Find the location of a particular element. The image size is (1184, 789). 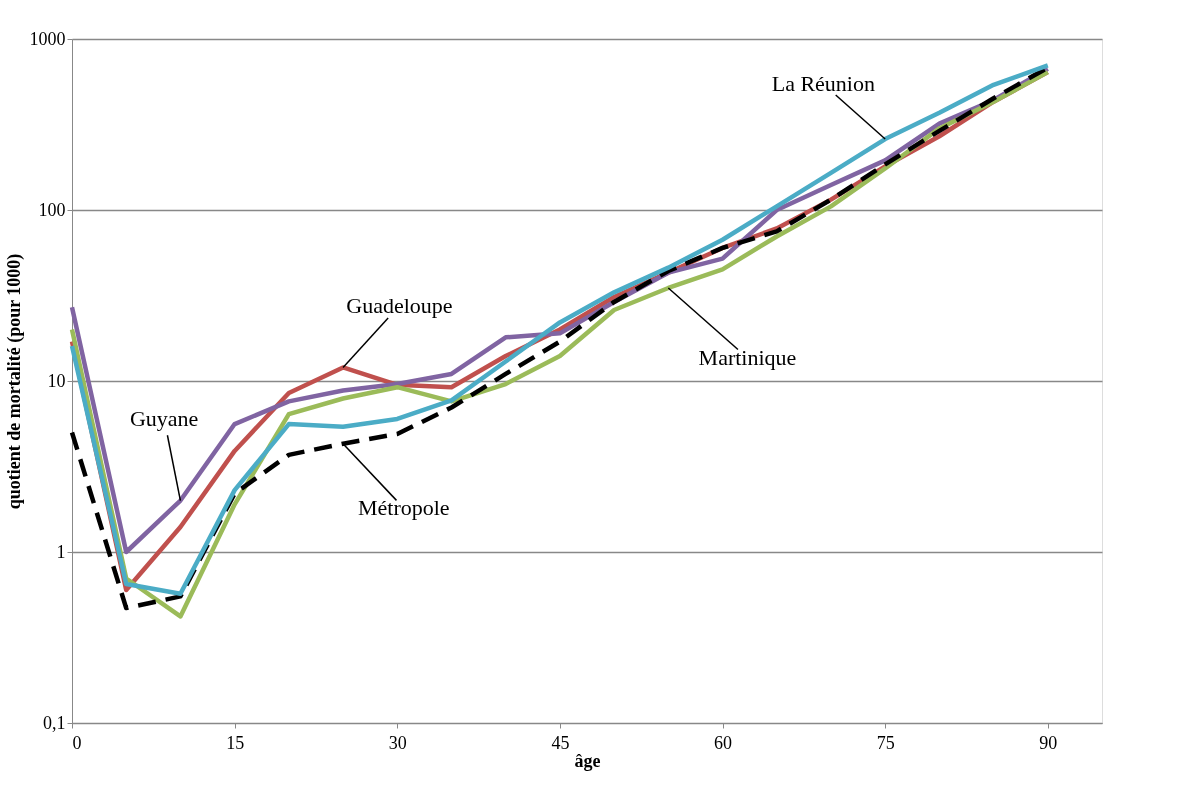

x-tick-label: 15 is located at coordinates (235, 742).